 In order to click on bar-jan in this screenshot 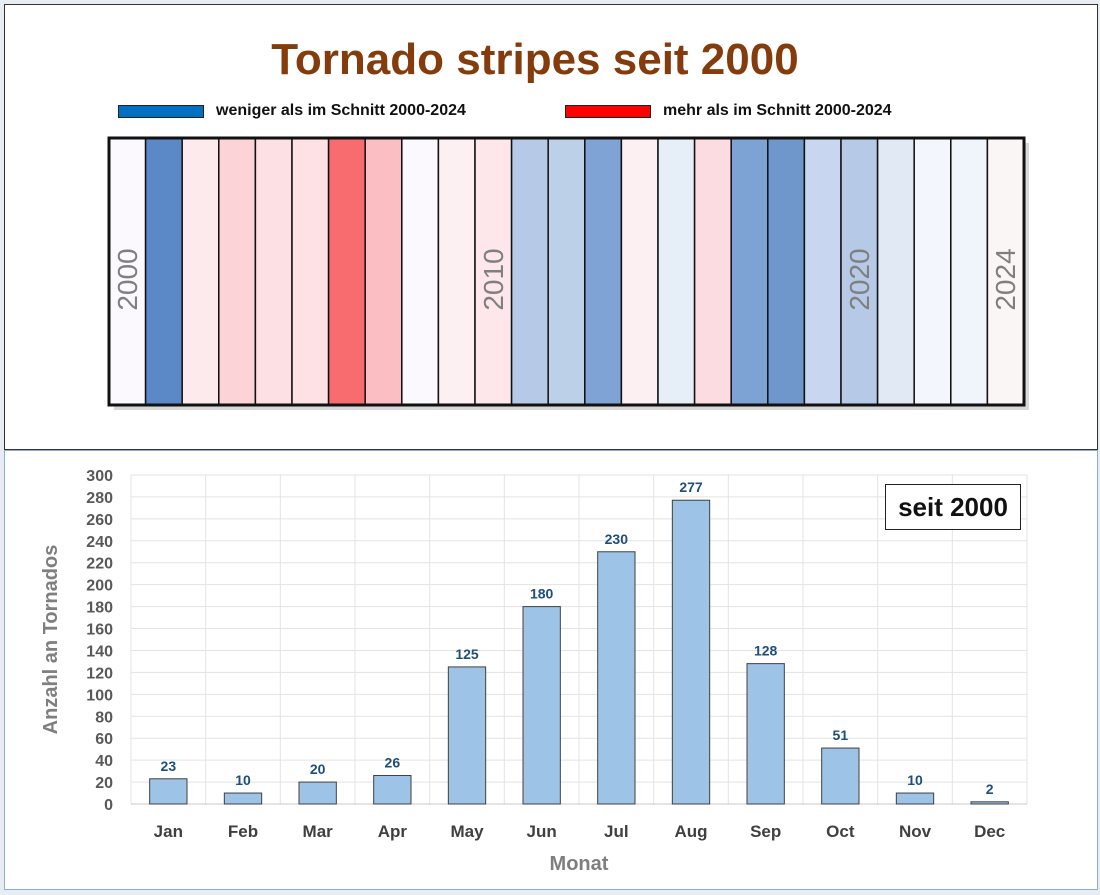, I will do `click(168, 791)`.